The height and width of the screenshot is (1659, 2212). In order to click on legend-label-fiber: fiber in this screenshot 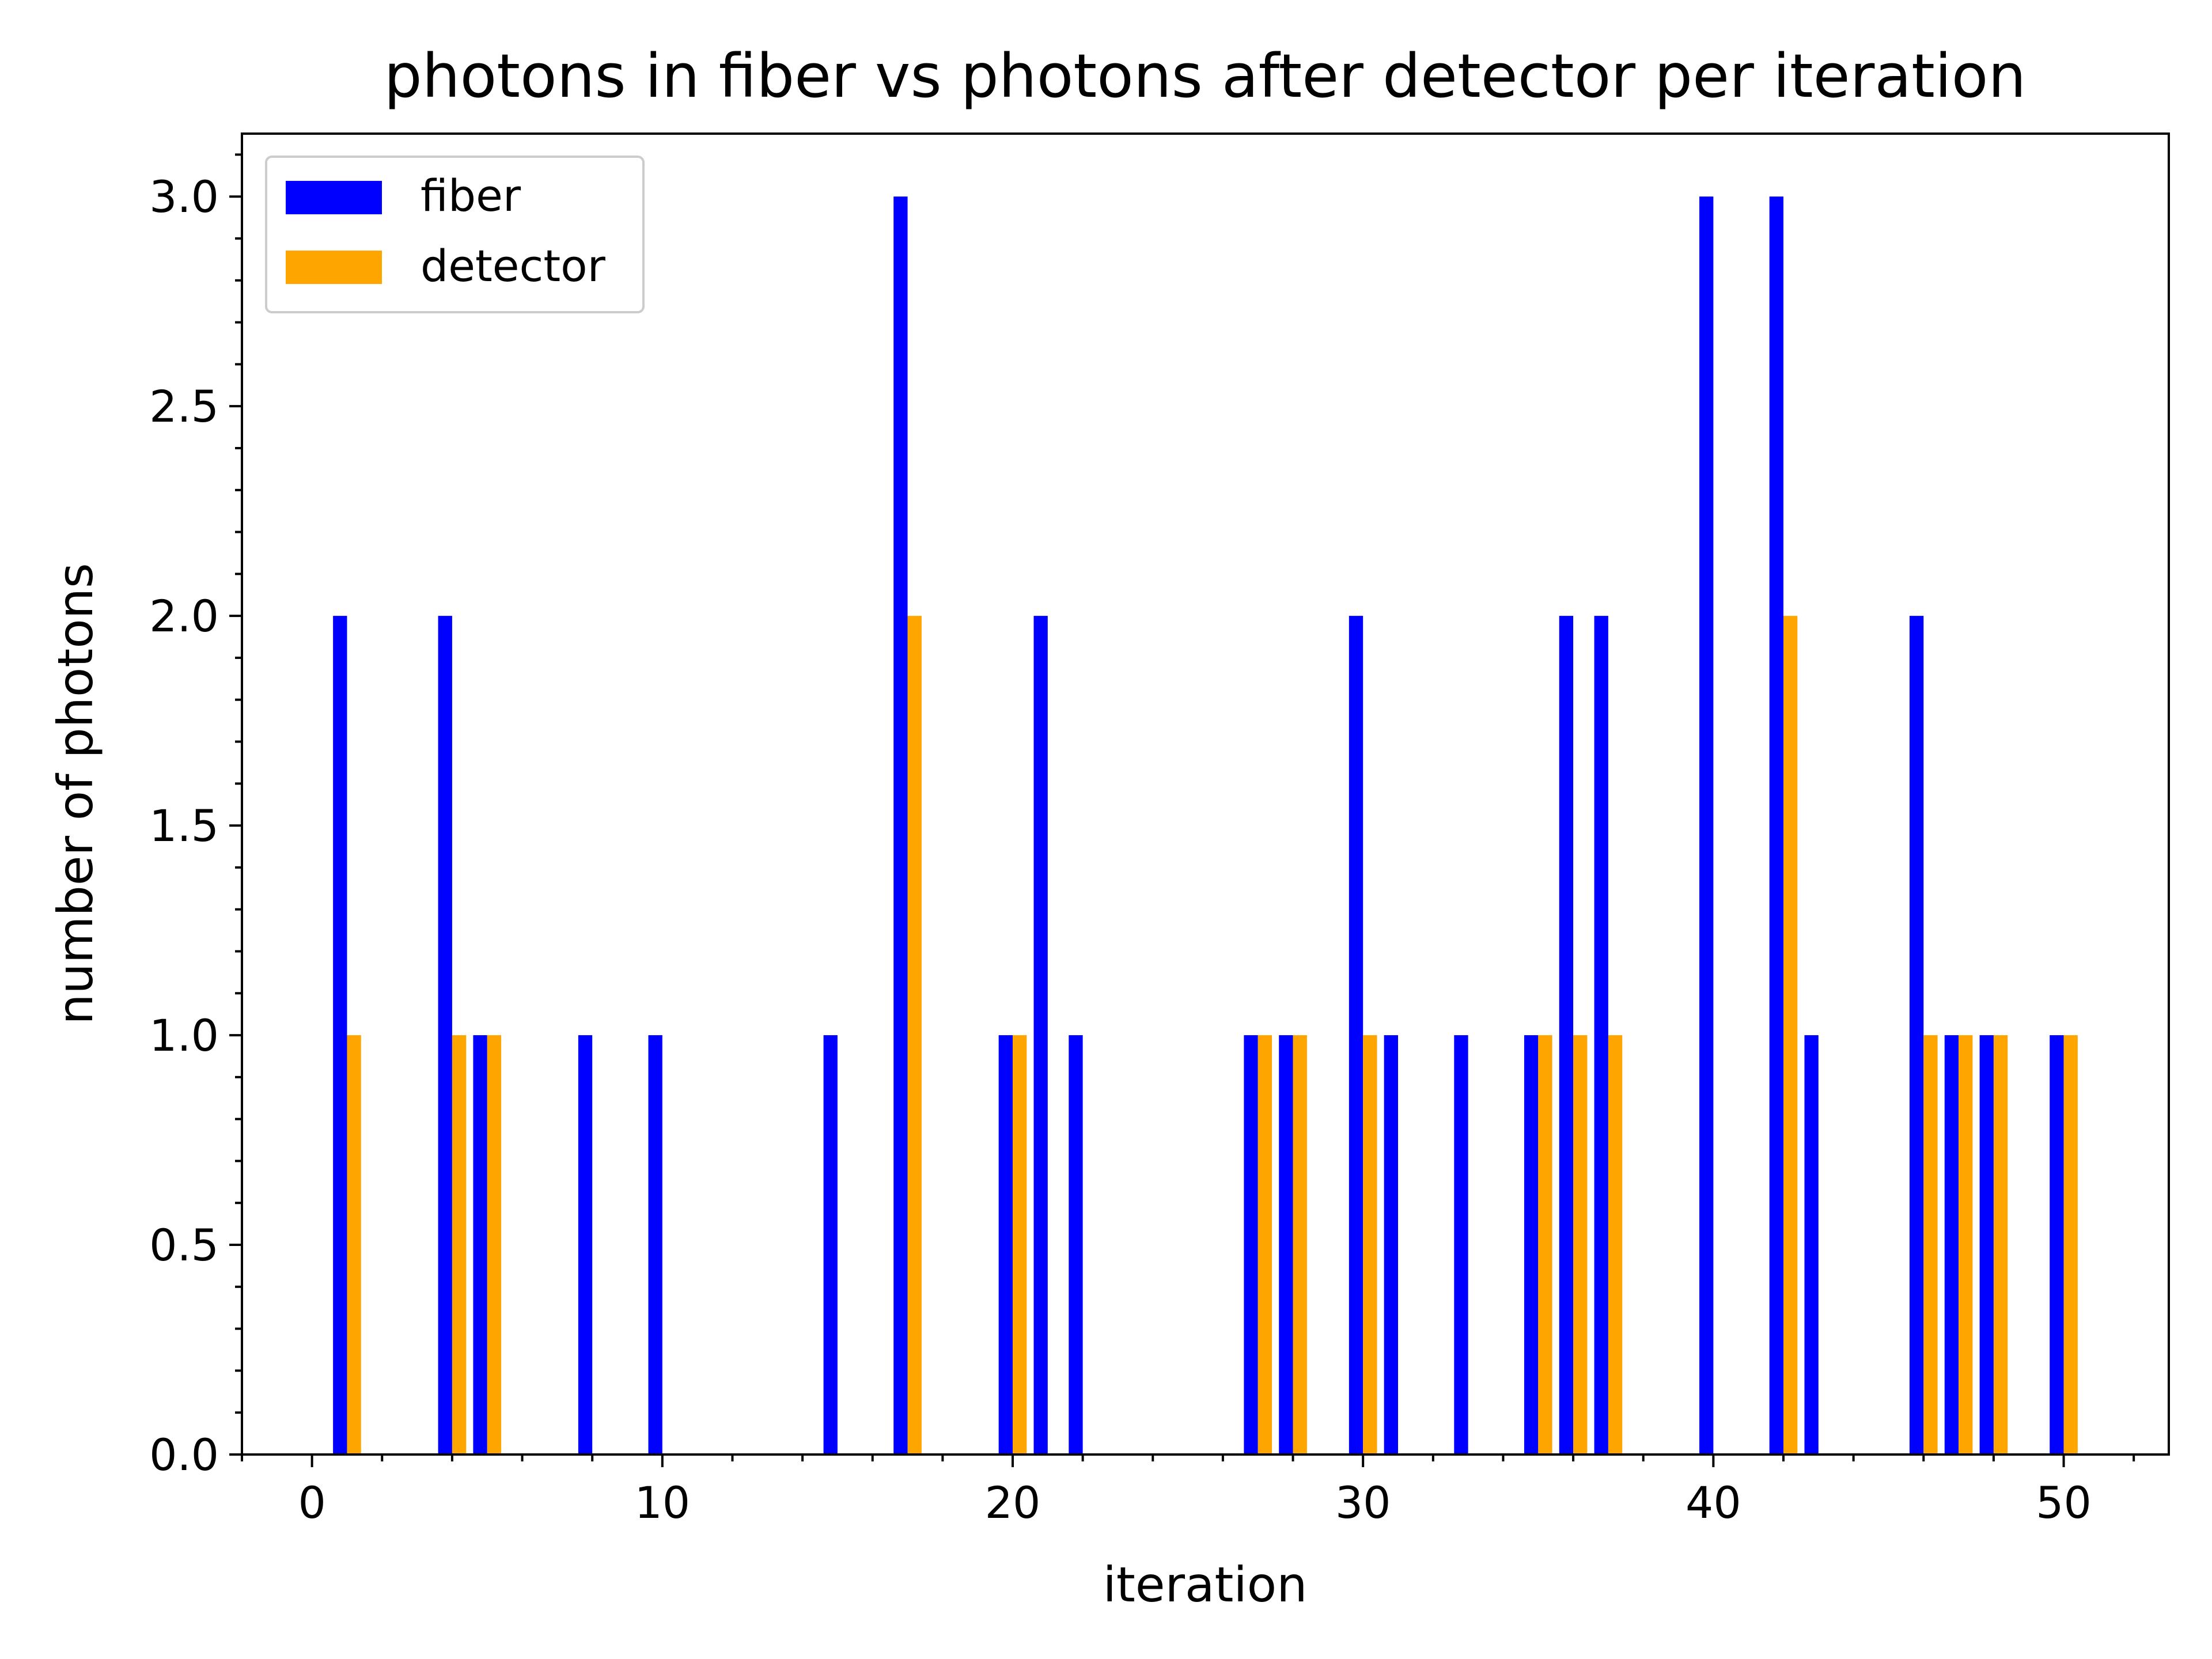, I will do `click(471, 195)`.